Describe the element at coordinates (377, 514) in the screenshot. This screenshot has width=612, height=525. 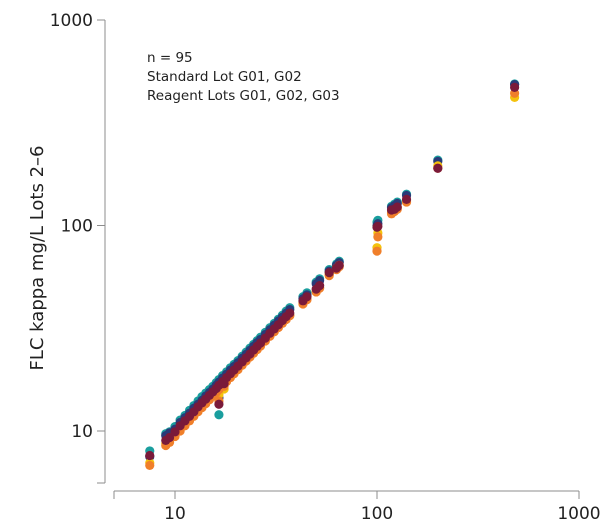
I see `x-tick-label: 100` at that location.